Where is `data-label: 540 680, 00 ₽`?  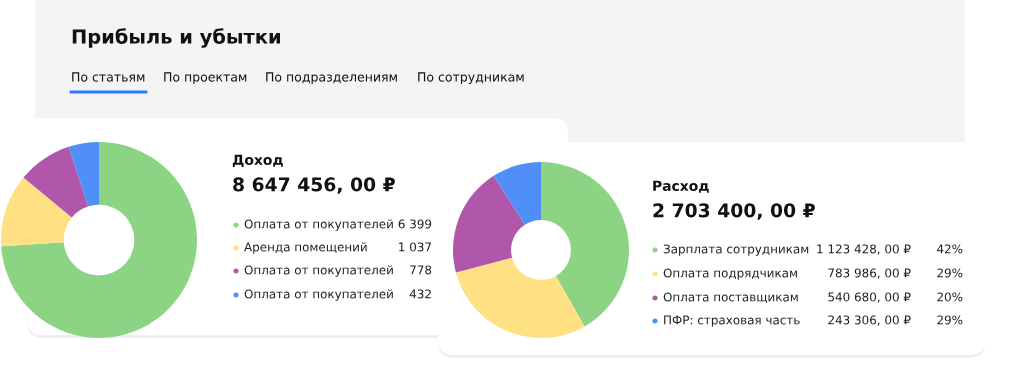 data-label: 540 680, 00 ₽ is located at coordinates (869, 297).